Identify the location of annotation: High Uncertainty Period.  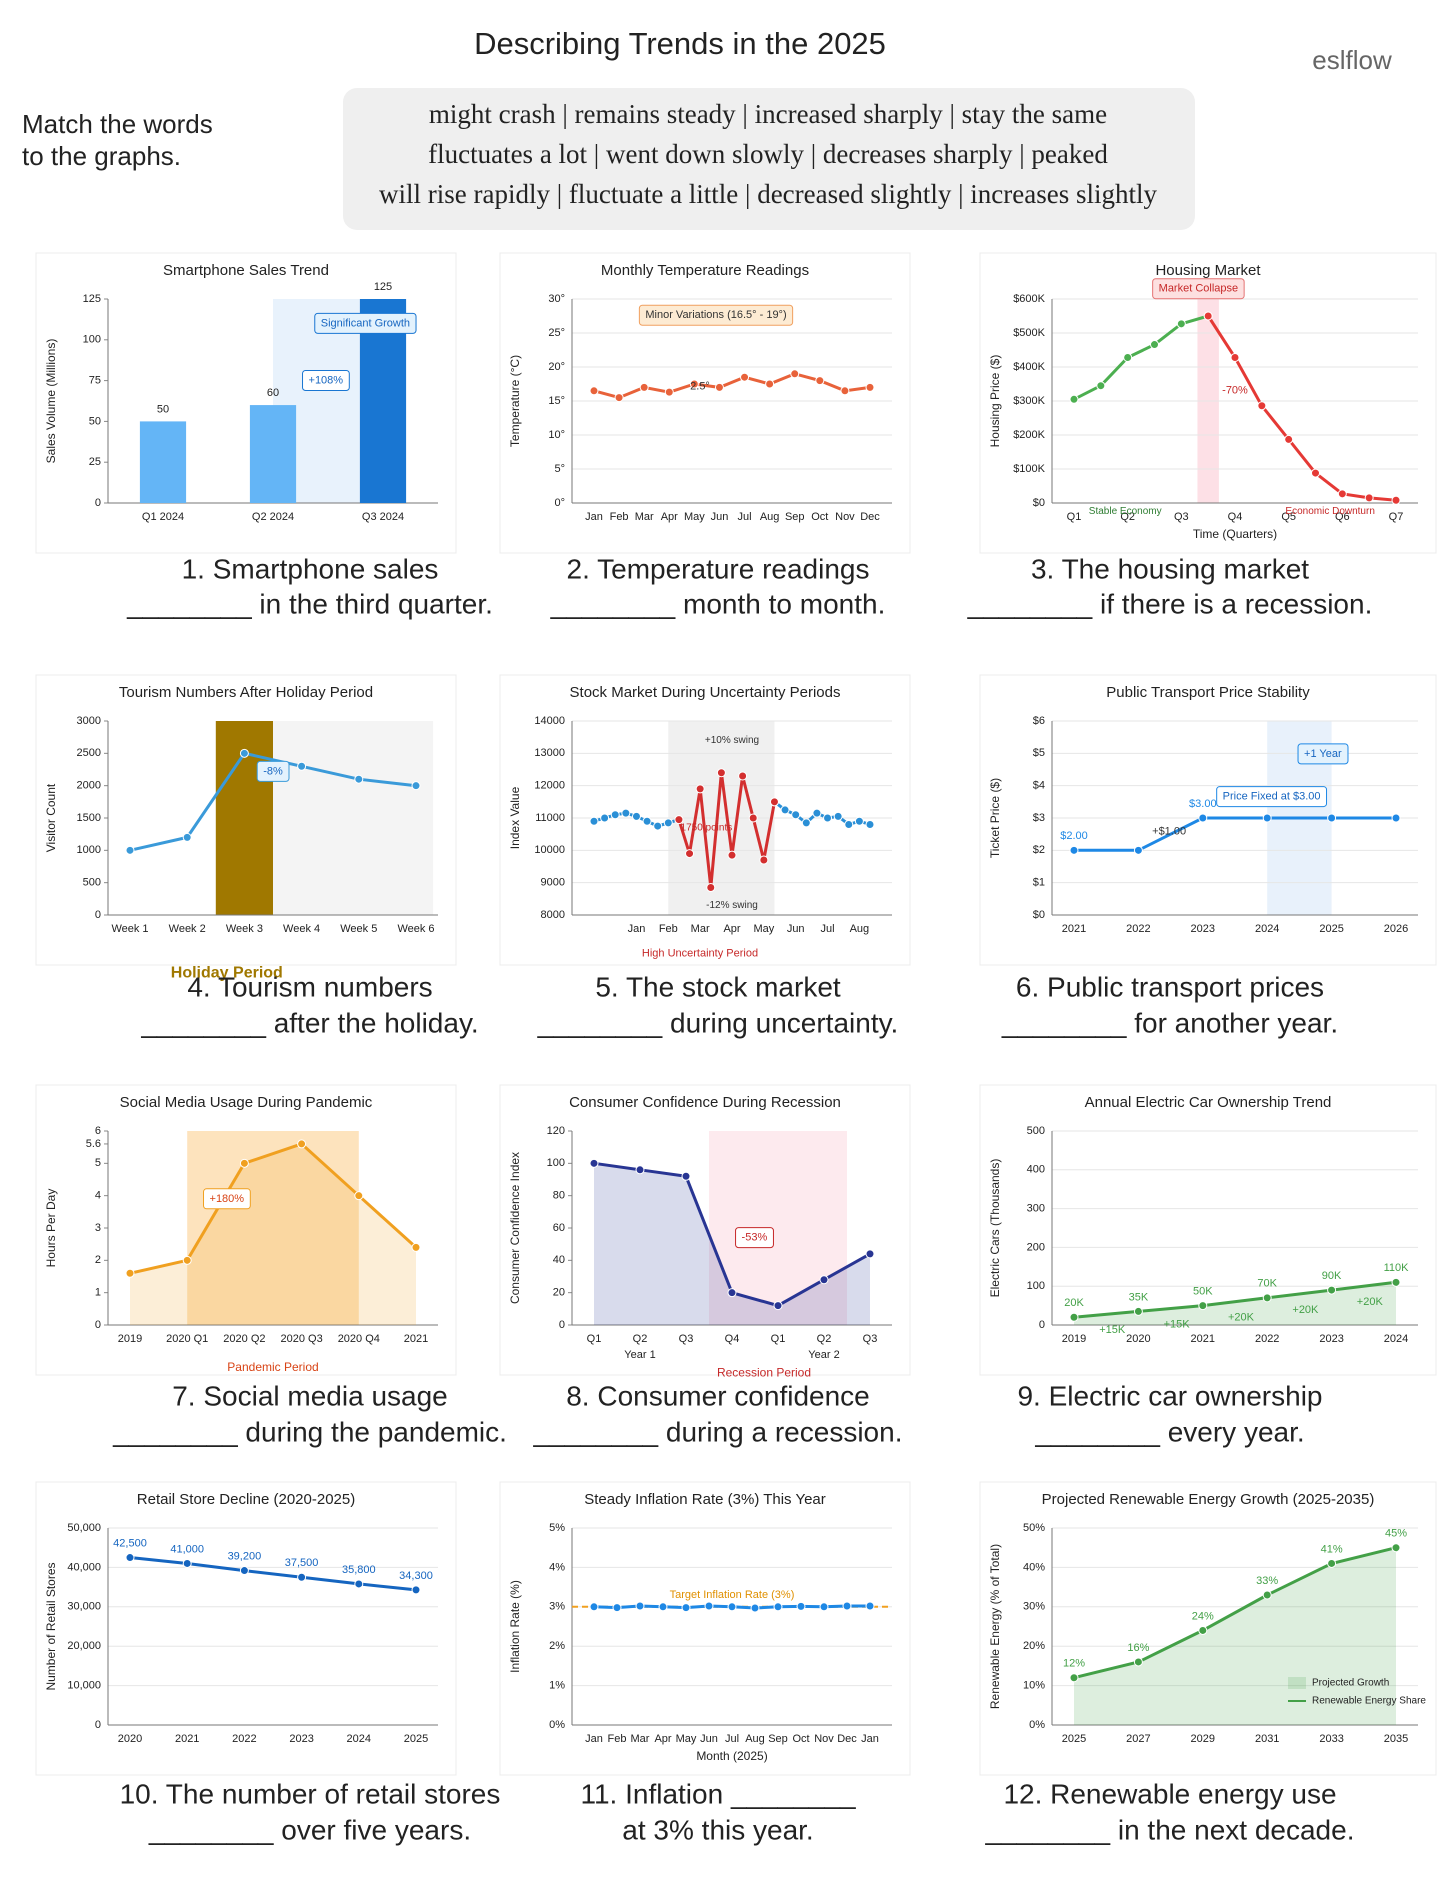
(700, 954).